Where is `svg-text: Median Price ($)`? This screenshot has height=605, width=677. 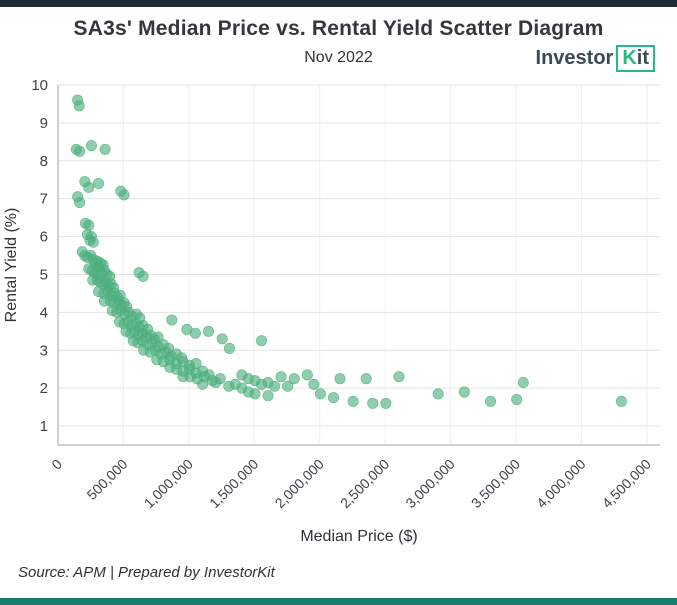 svg-text: Median Price ($) is located at coordinates (358, 536).